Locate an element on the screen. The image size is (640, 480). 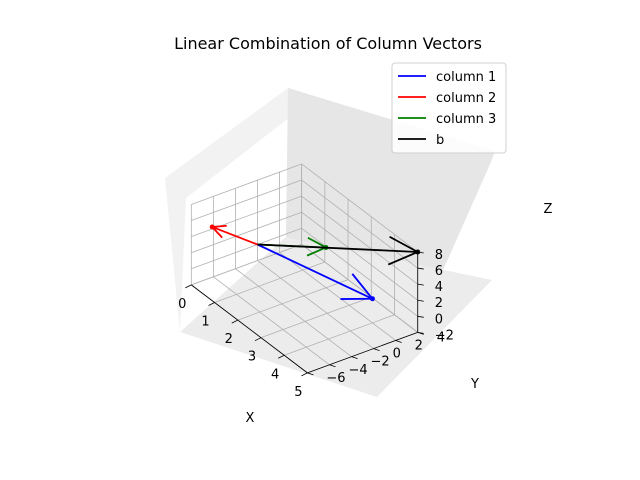
x-axis-line is located at coordinates (249, 329).